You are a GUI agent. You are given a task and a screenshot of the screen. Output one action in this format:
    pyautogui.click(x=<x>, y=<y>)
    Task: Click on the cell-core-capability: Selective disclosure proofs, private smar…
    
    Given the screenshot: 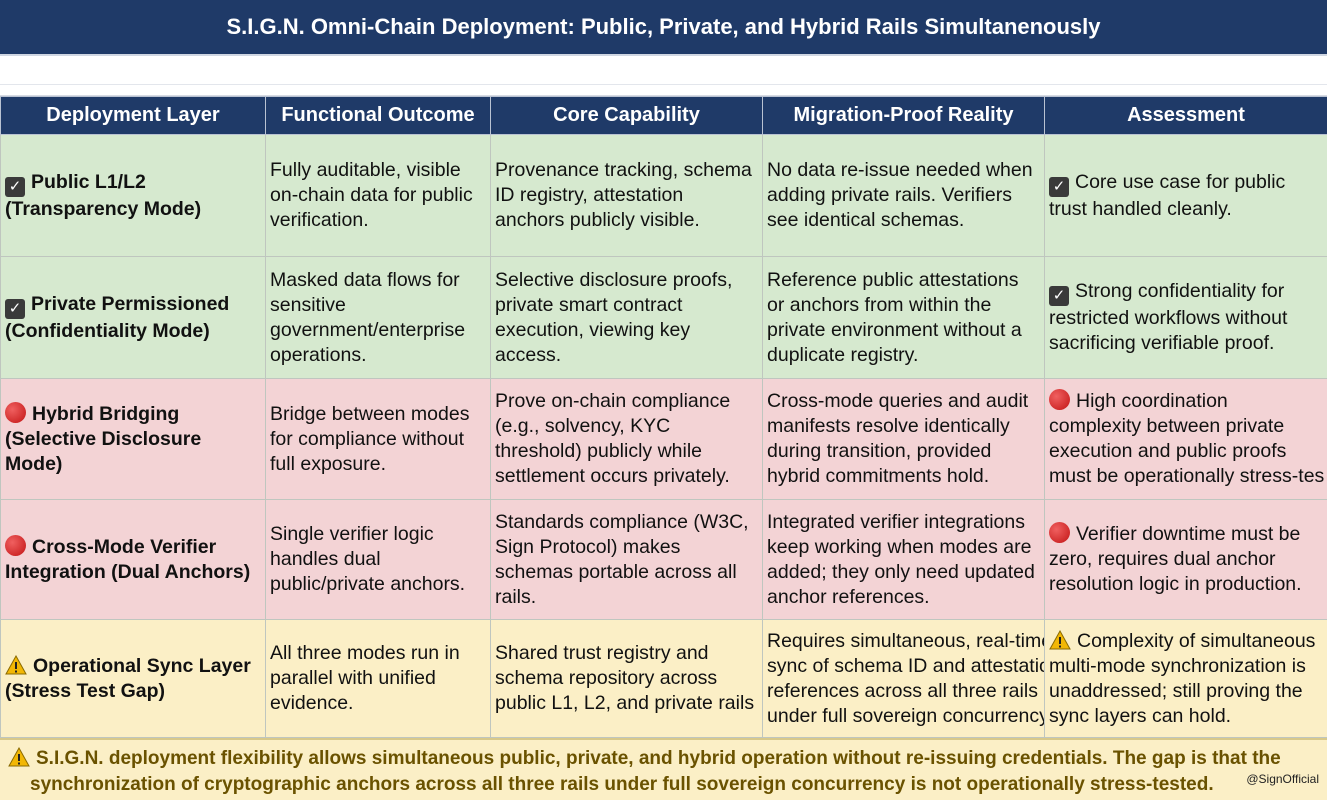 What is the action you would take?
    pyautogui.click(x=626, y=317)
    